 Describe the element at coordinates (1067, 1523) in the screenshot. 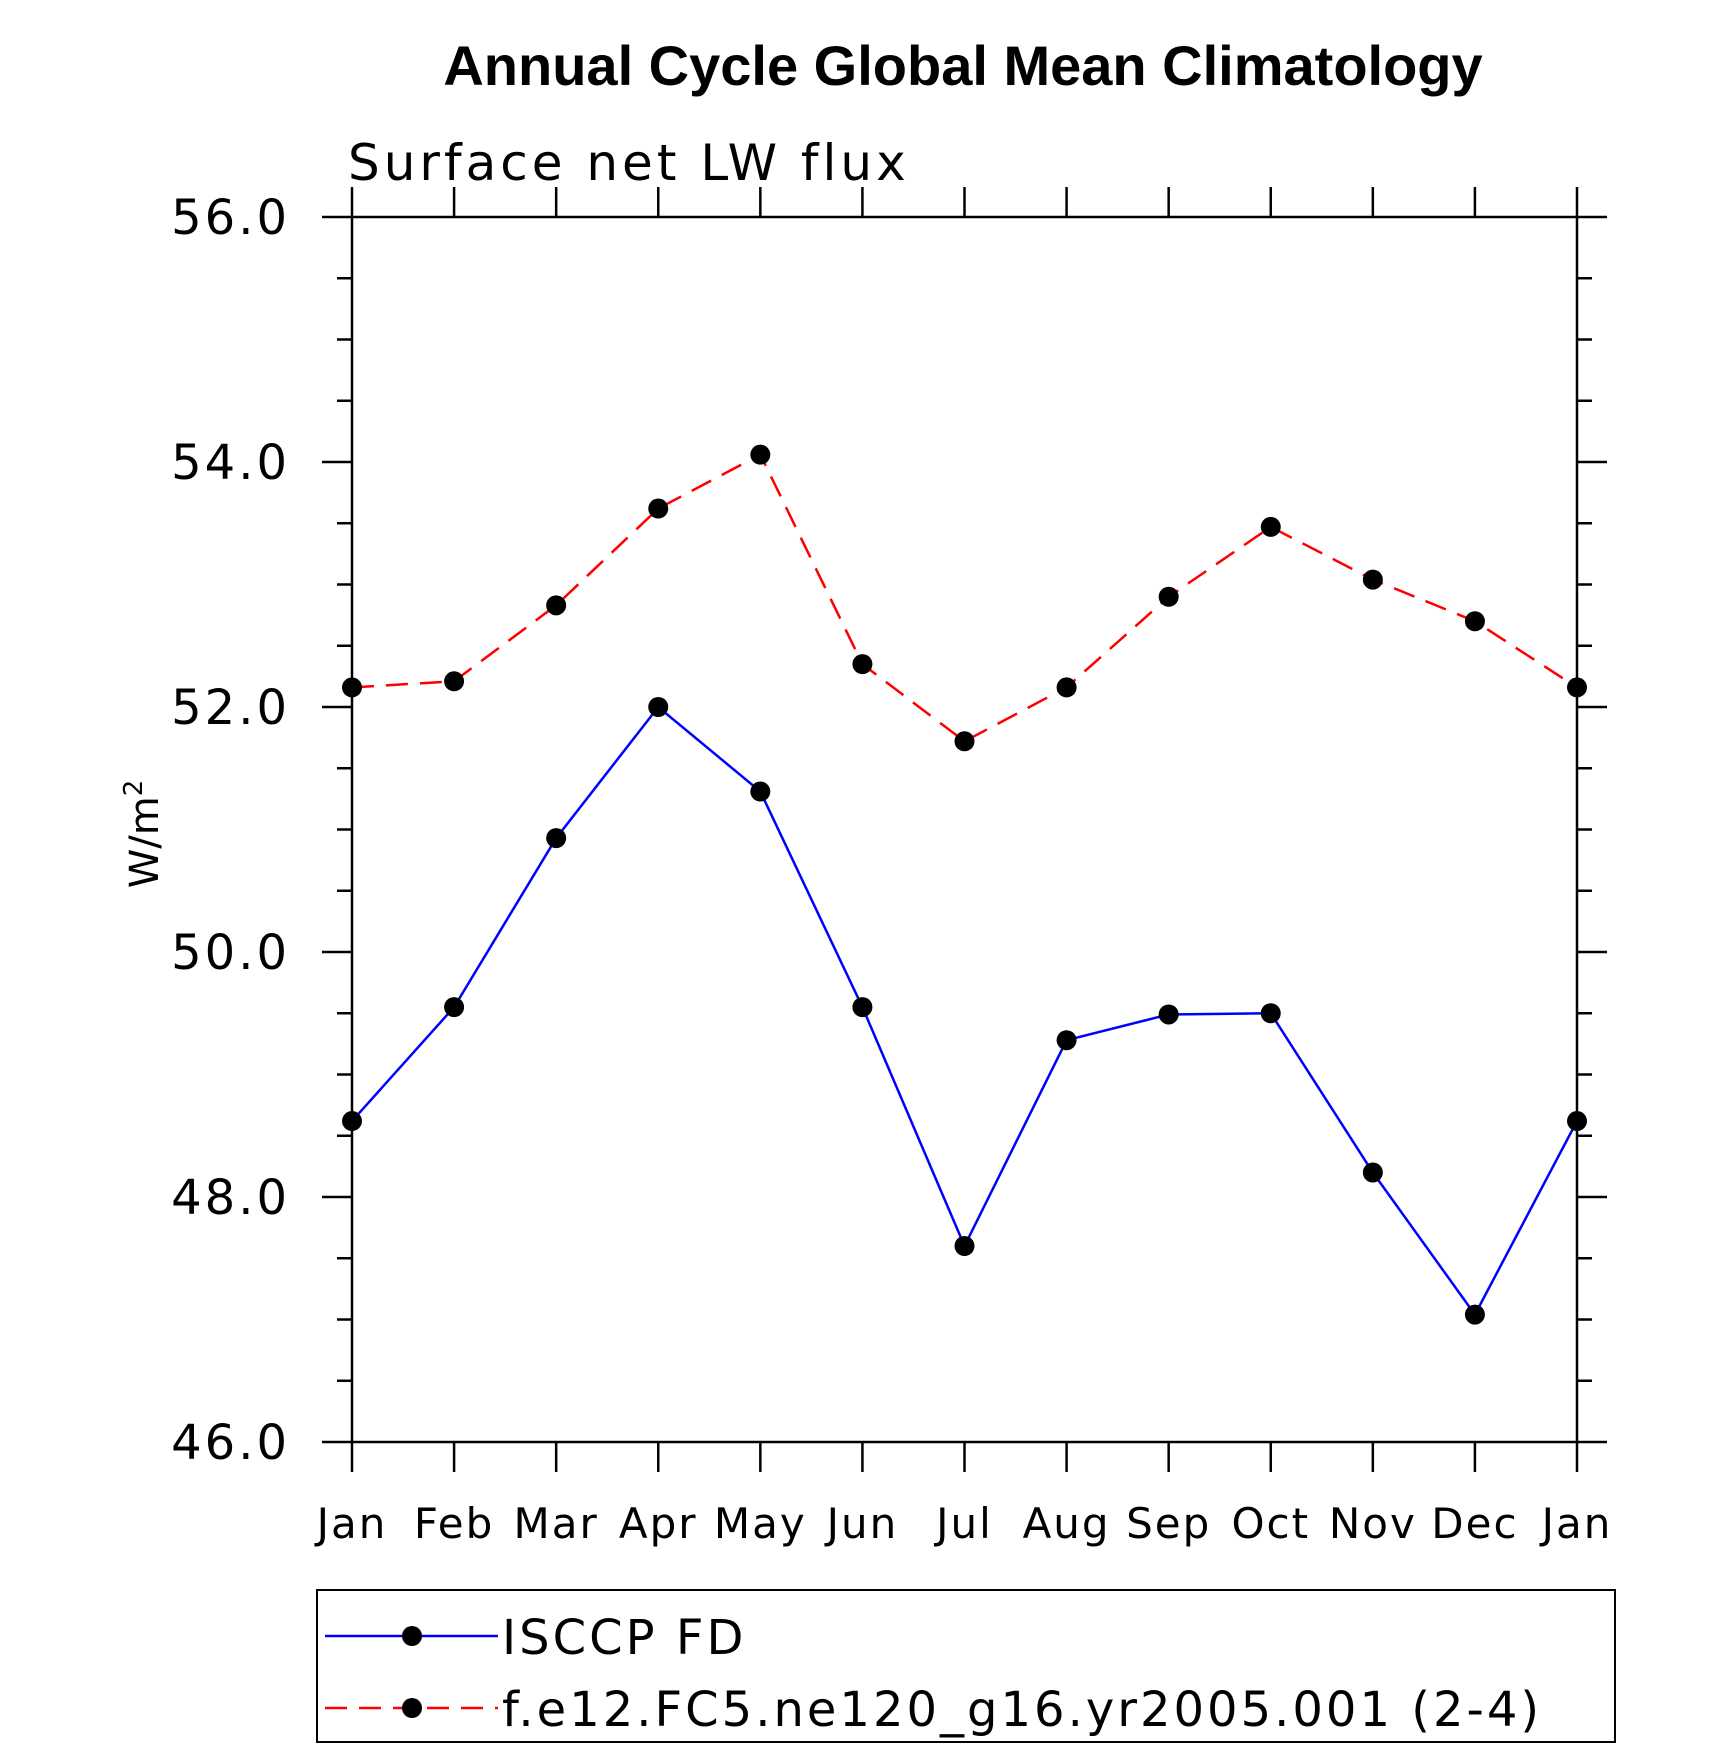

I see `x-tick-label: Aug` at that location.